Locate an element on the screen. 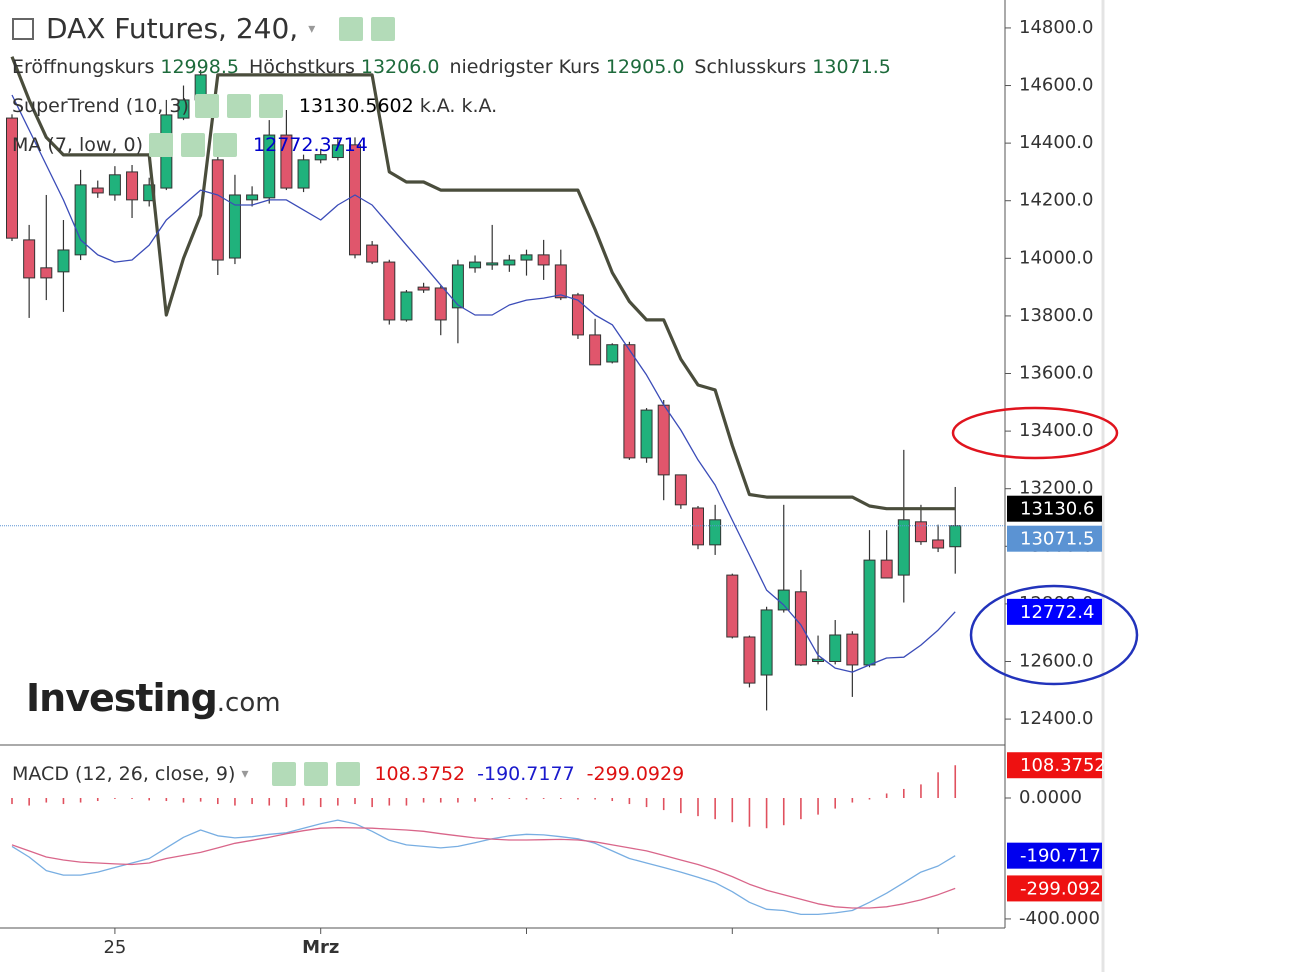 This screenshot has height=972, width=1315. y-tick-label: 13400.0 is located at coordinates (1056, 430).